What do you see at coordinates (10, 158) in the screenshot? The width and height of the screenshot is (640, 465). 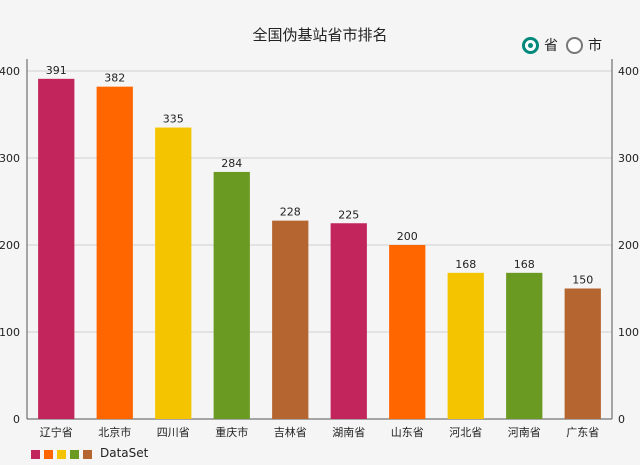 I see `y-tick-label-left: 300` at bounding box center [10, 158].